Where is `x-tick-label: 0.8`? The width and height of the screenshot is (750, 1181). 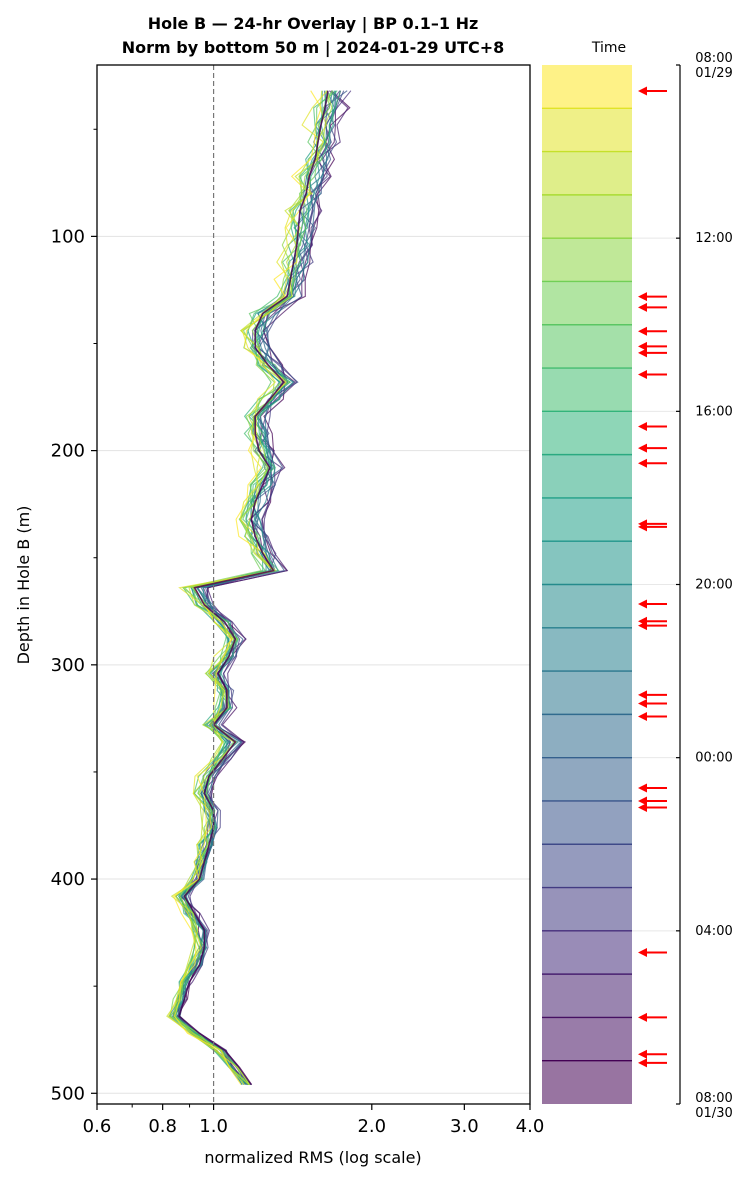
x-tick-label: 0.8 is located at coordinates (162, 1126).